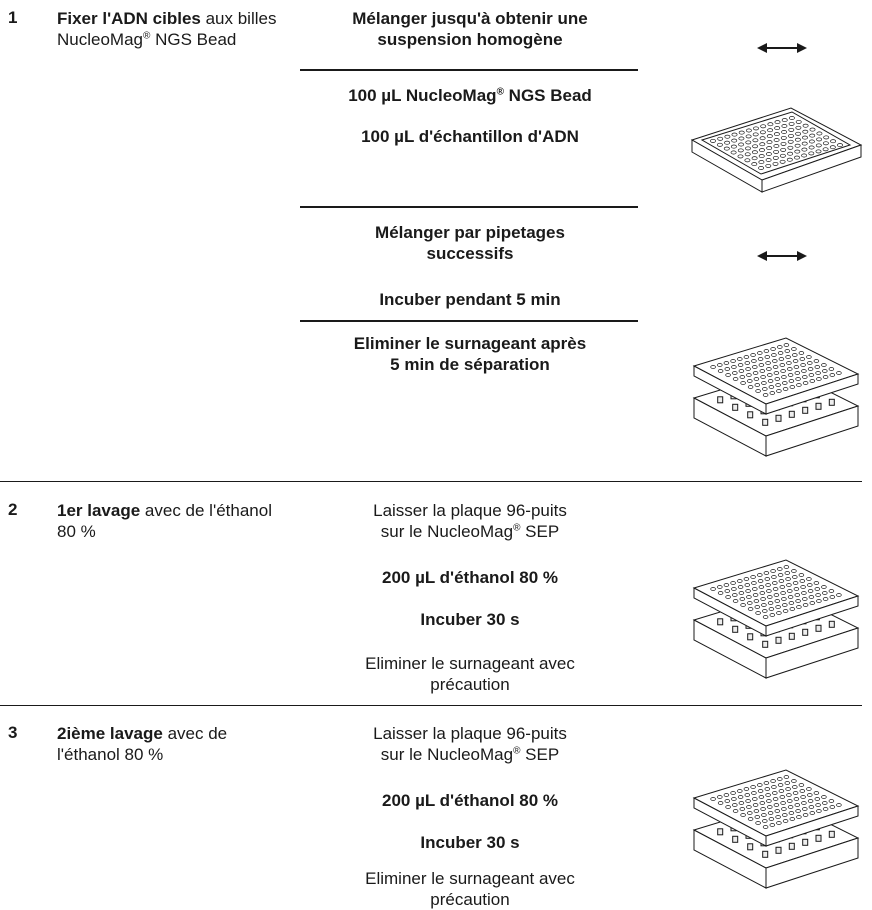  I want to click on step-1-incubate: Incuber pendant 5 min, so click(470, 299).